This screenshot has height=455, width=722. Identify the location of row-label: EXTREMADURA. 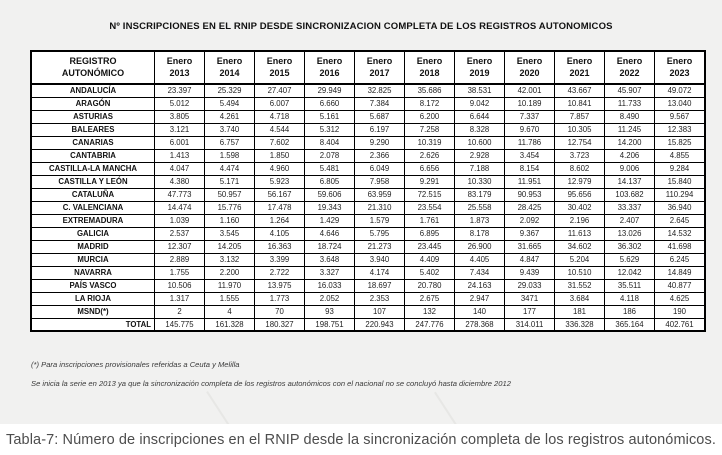
(92, 220).